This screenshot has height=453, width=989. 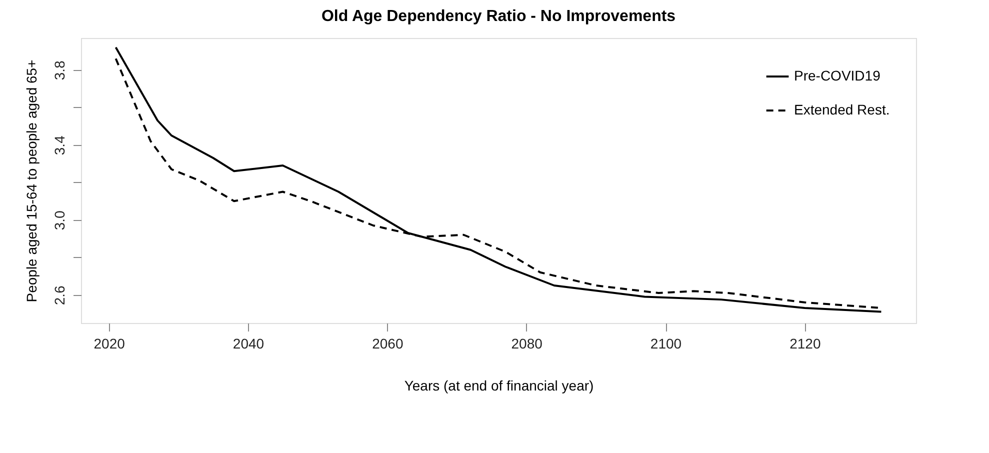 I want to click on y-axis-title: People aged 15-64 to people aged 65+, so click(x=32, y=181).